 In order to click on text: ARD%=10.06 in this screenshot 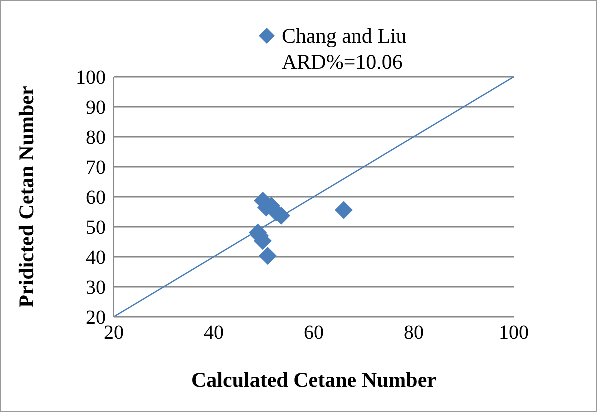, I will do `click(342, 62)`.